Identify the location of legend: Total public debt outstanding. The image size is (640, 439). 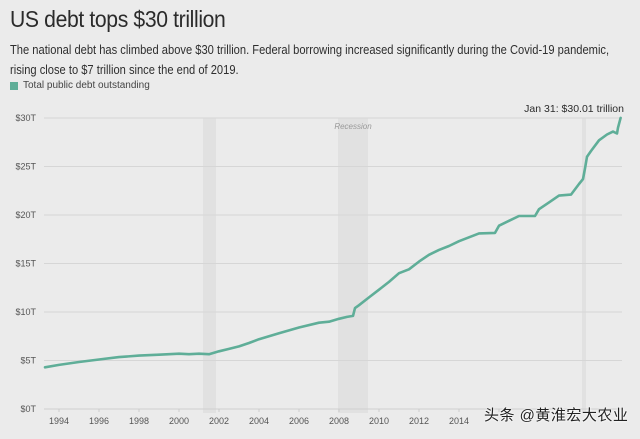
(80, 85).